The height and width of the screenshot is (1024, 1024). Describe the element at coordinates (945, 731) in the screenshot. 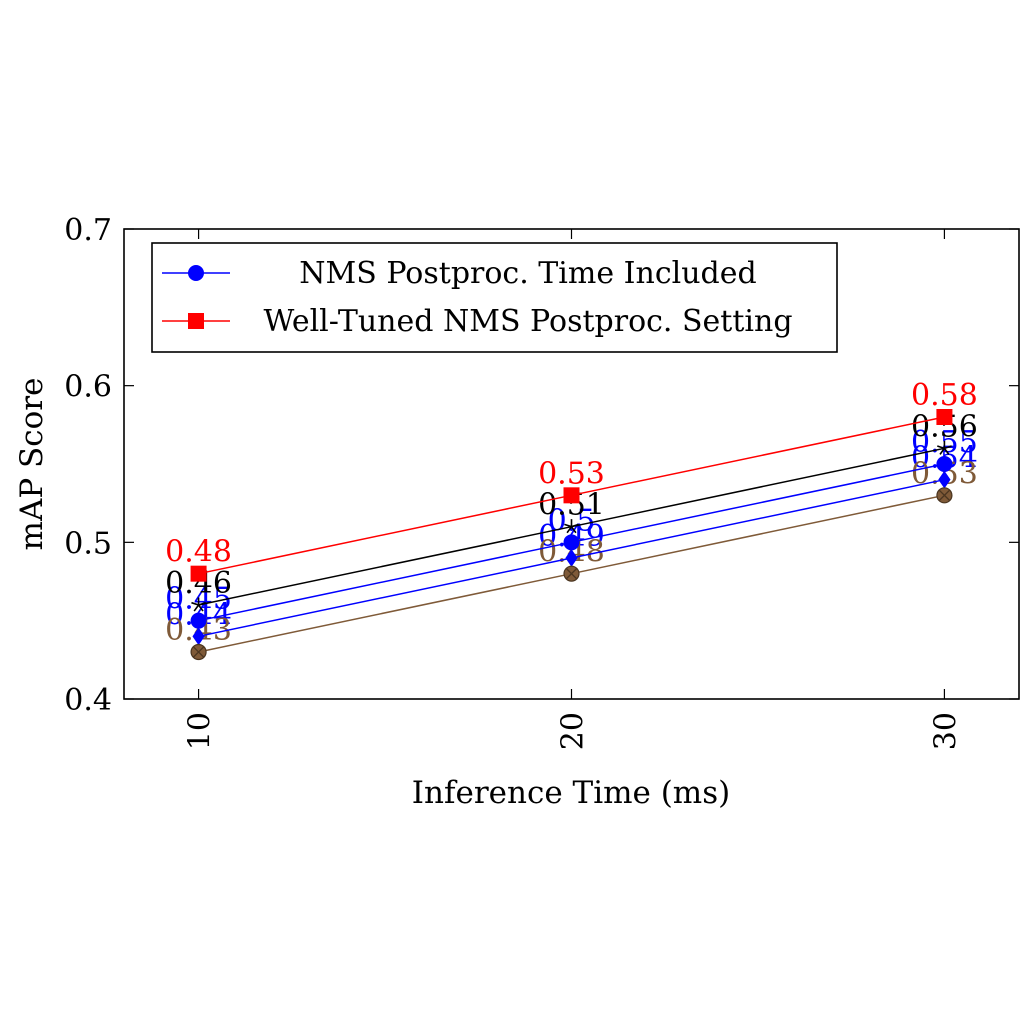

I see `x-tick-label: 30` at that location.